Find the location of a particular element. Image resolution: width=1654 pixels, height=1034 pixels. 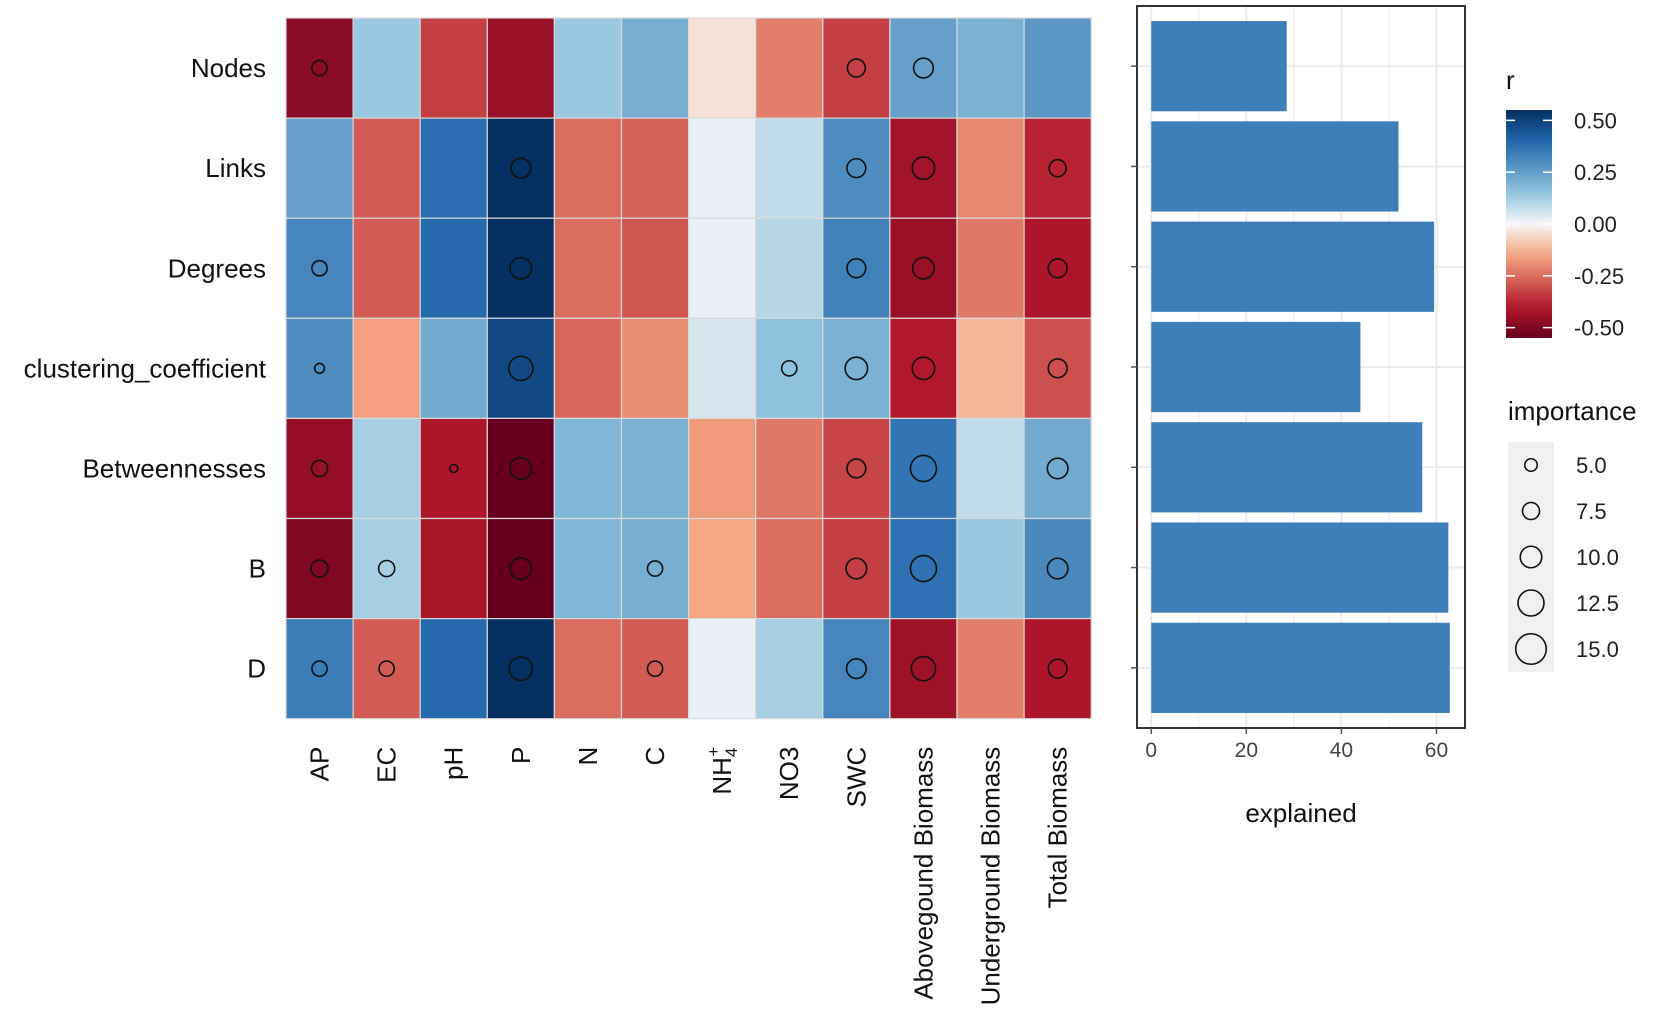

r-tick-label: 0.50 is located at coordinates (1595, 120).